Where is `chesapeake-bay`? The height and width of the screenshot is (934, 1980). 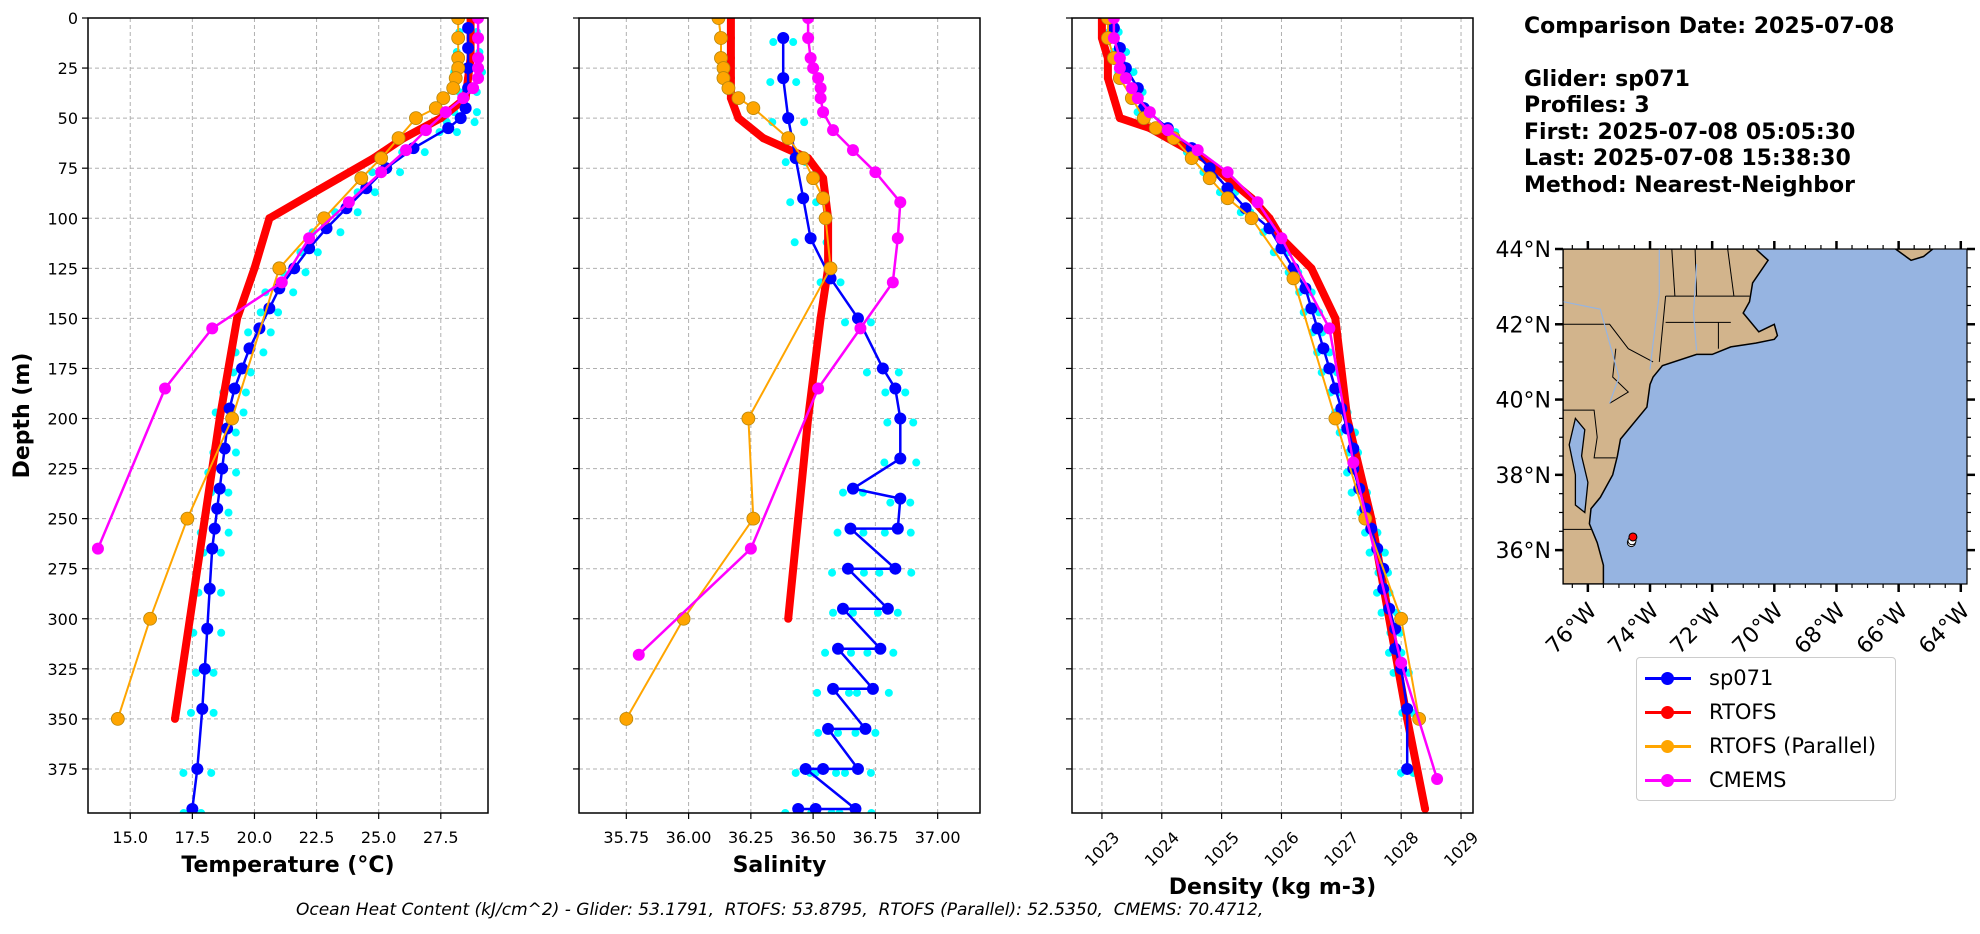 chesapeake-bay is located at coordinates (1578, 465).